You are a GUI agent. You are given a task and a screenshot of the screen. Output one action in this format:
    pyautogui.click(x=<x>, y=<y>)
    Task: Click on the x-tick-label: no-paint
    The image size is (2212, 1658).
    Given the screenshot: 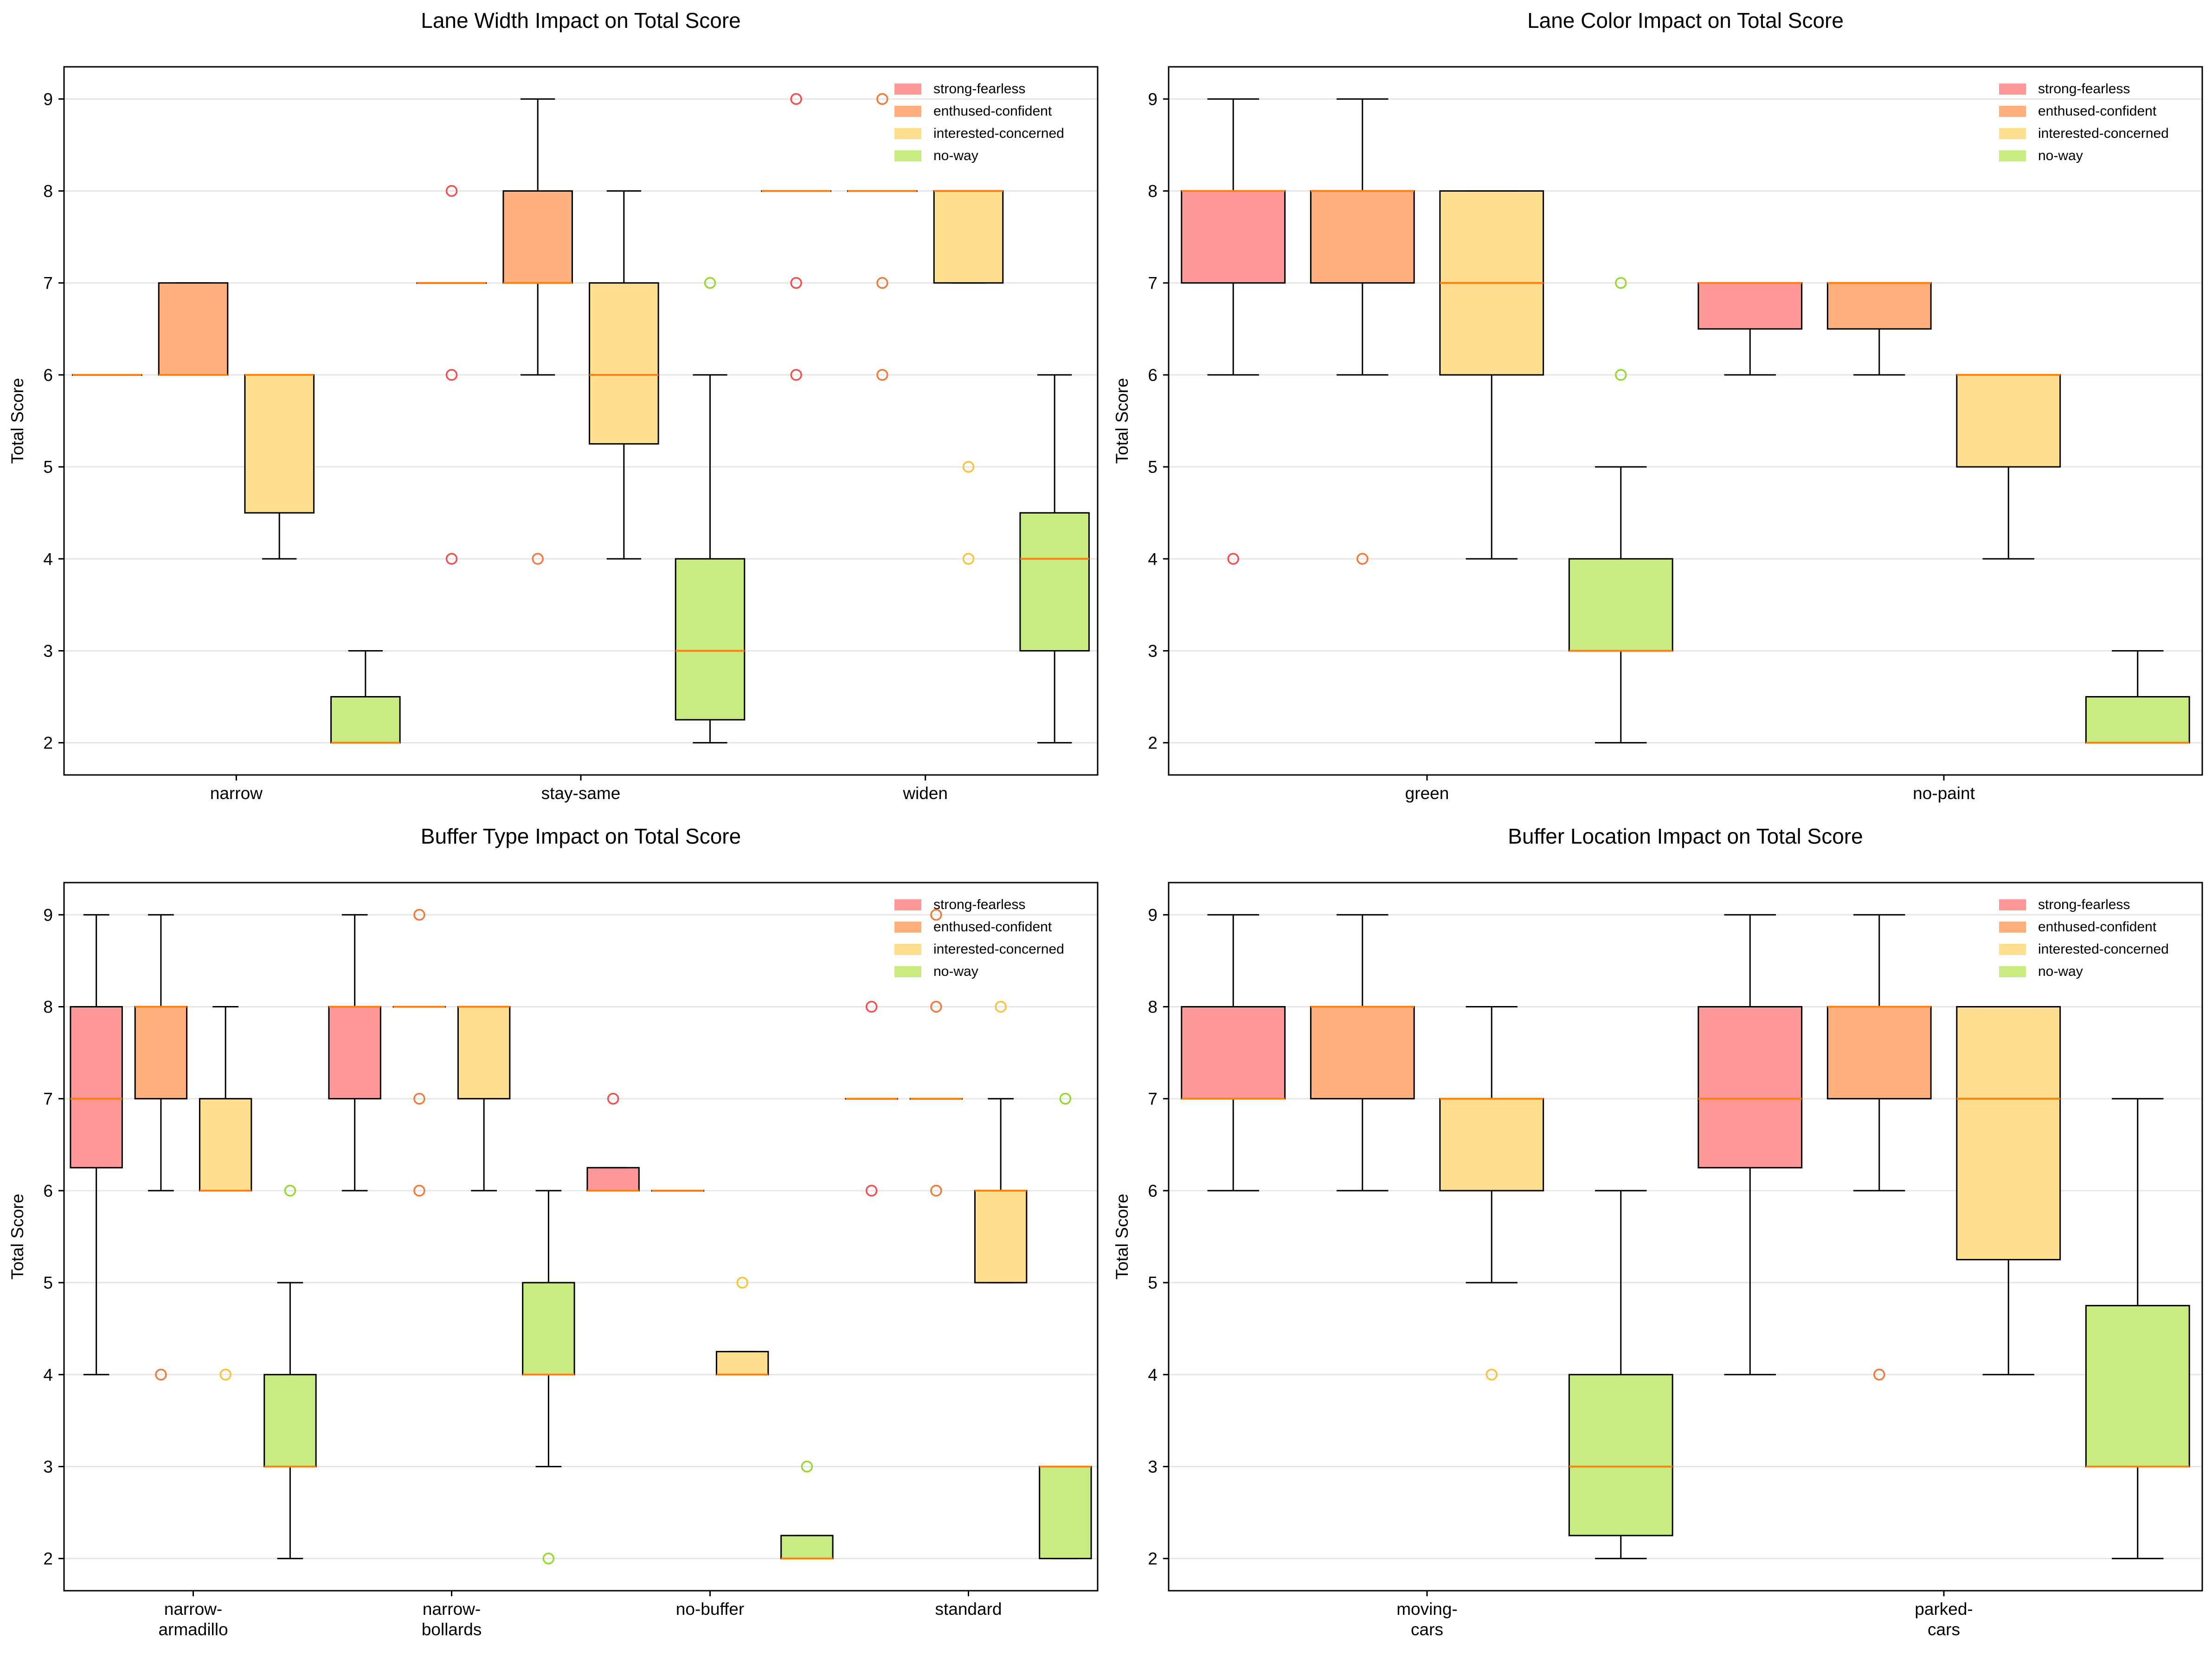 What is the action you would take?
    pyautogui.click(x=1944, y=793)
    